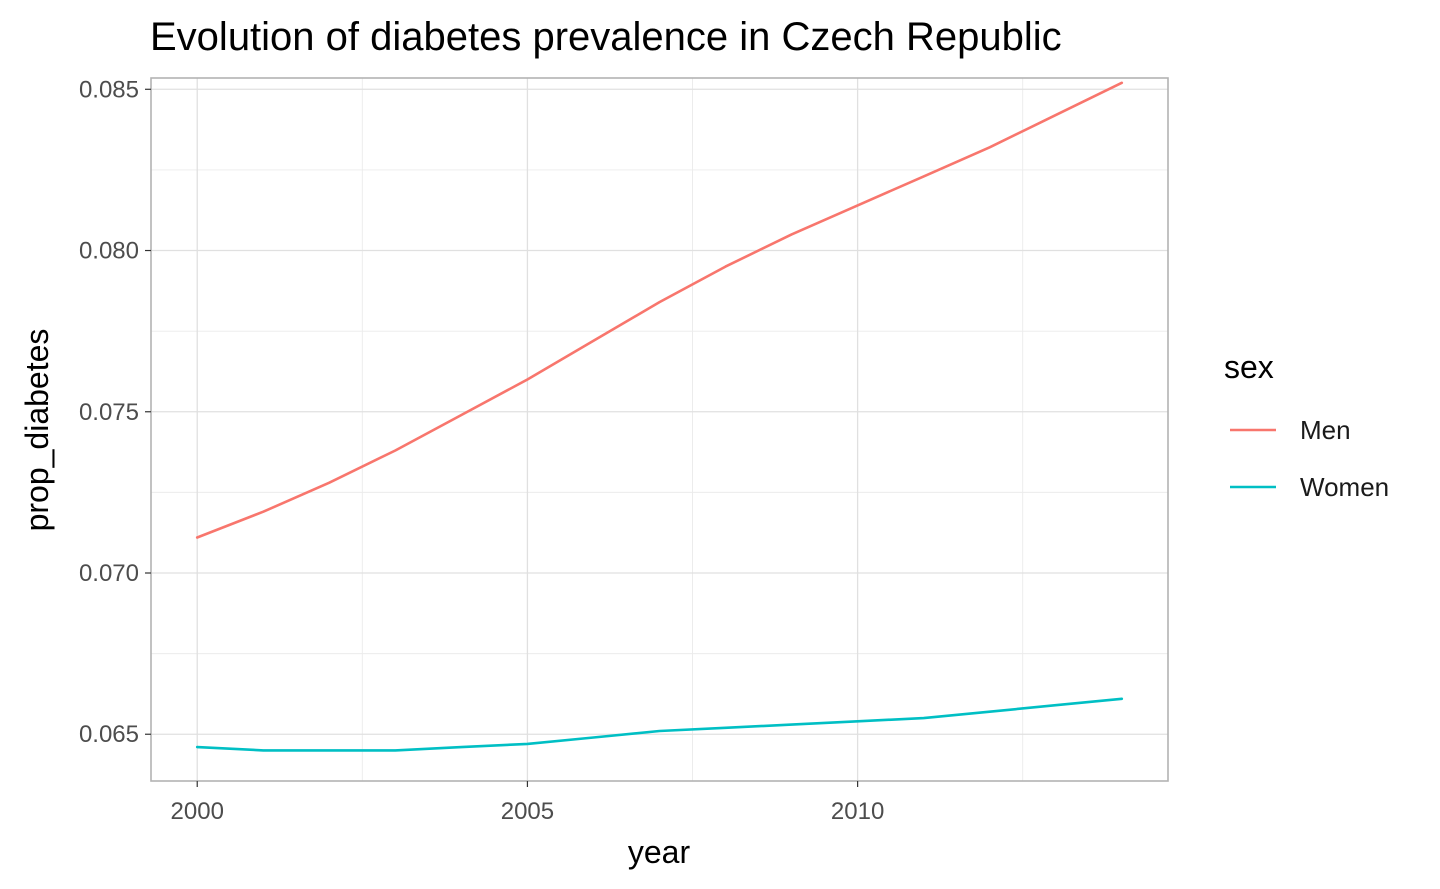 Image resolution: width=1440 pixels, height=889 pixels. What do you see at coordinates (659, 852) in the screenshot?
I see `x-axis-title: year` at bounding box center [659, 852].